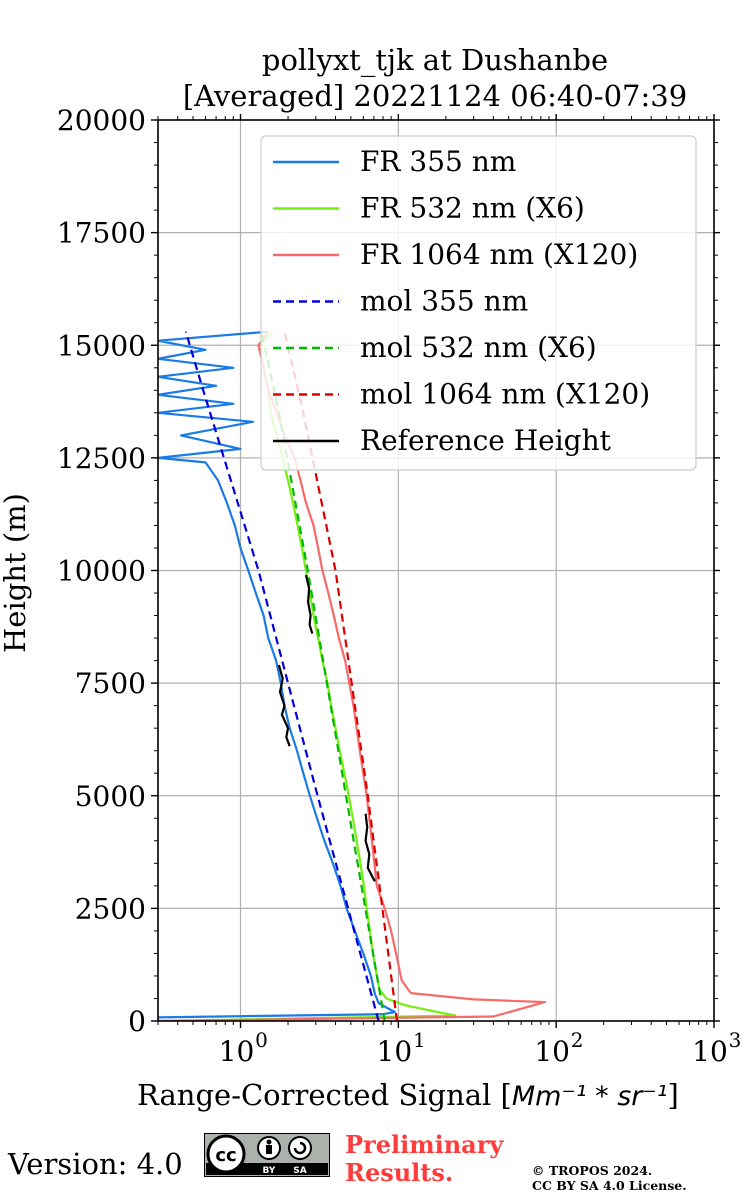 Image resolution: width=750 pixels, height=1200 pixels. I want to click on copyright-note: © TROPOS 2024. CC BY SA 4.0 License., so click(609, 1178).